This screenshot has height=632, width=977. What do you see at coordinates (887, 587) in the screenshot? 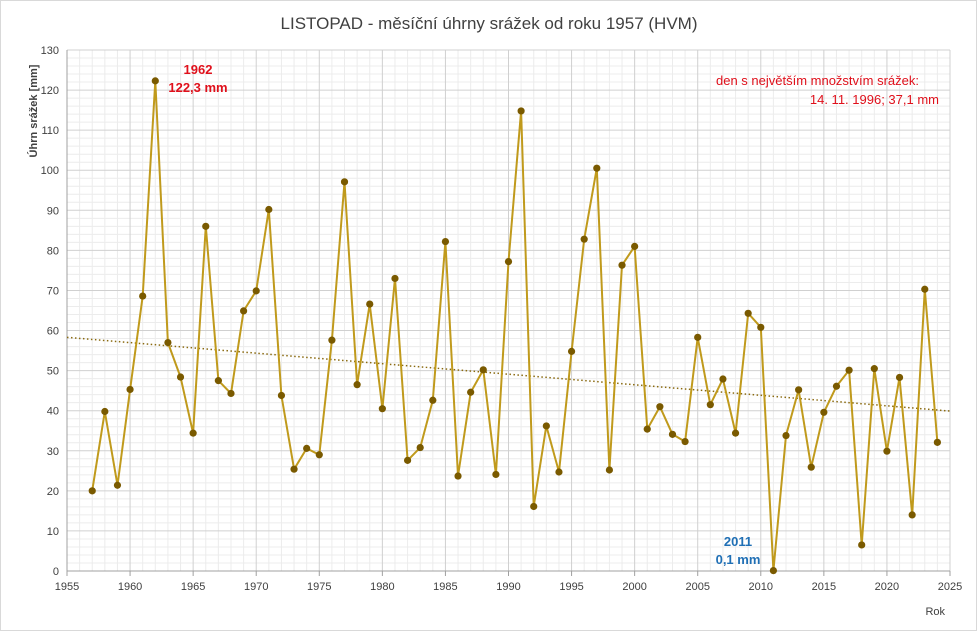
I see `x-tick-label: 2020` at bounding box center [887, 587].